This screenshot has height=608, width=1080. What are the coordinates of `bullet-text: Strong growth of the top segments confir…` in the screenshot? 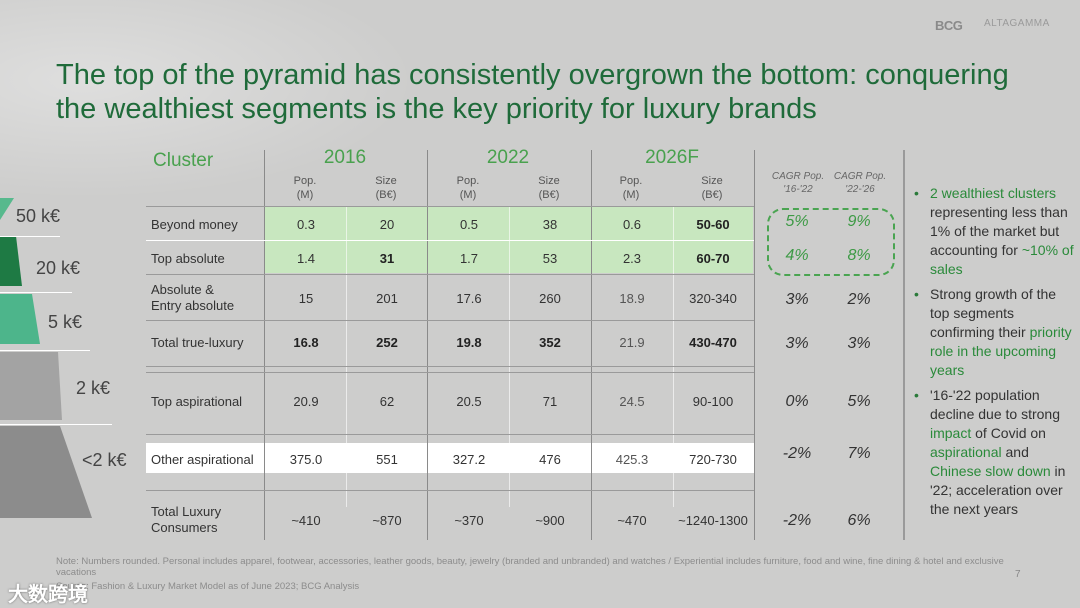 It's located at (993, 313).